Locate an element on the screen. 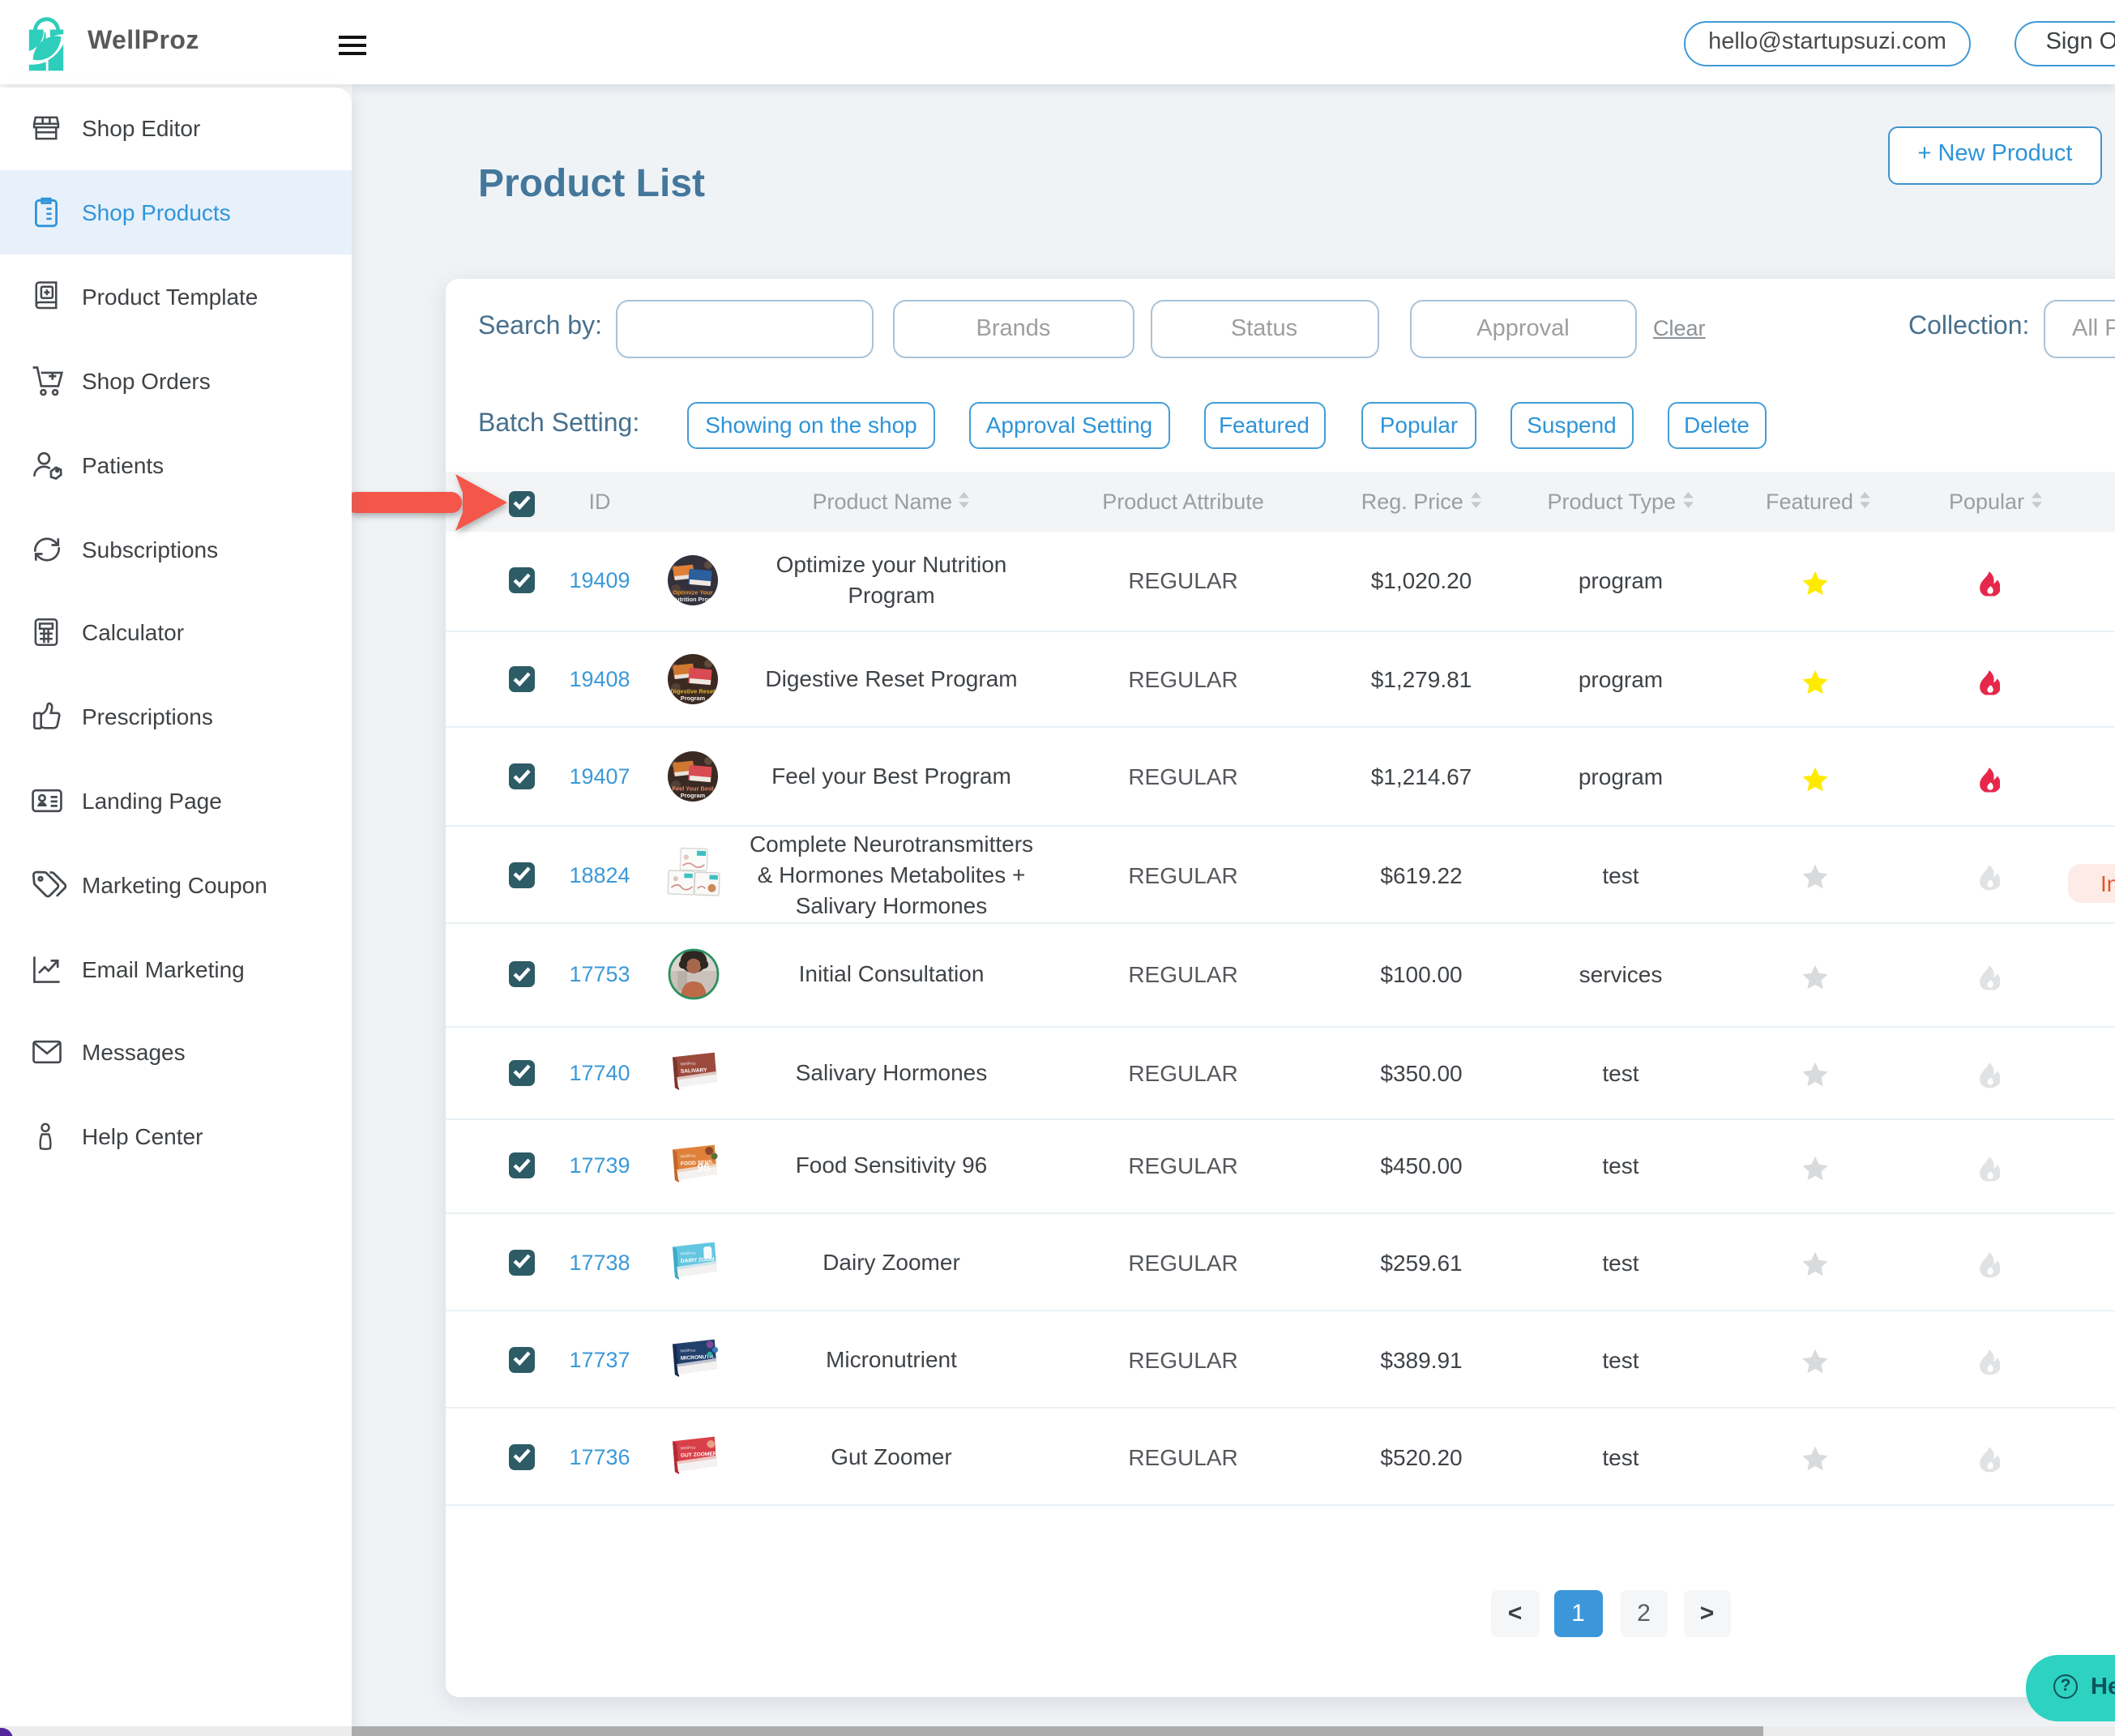 Image resolution: width=2115 pixels, height=1736 pixels. svg-text: DAIRY ZOOM is located at coordinates (697, 1260).